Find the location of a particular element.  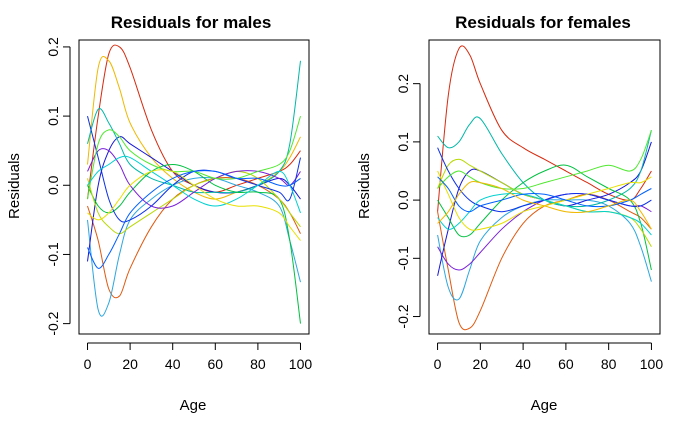

chart-title: Residuals for females is located at coordinates (543, 22).